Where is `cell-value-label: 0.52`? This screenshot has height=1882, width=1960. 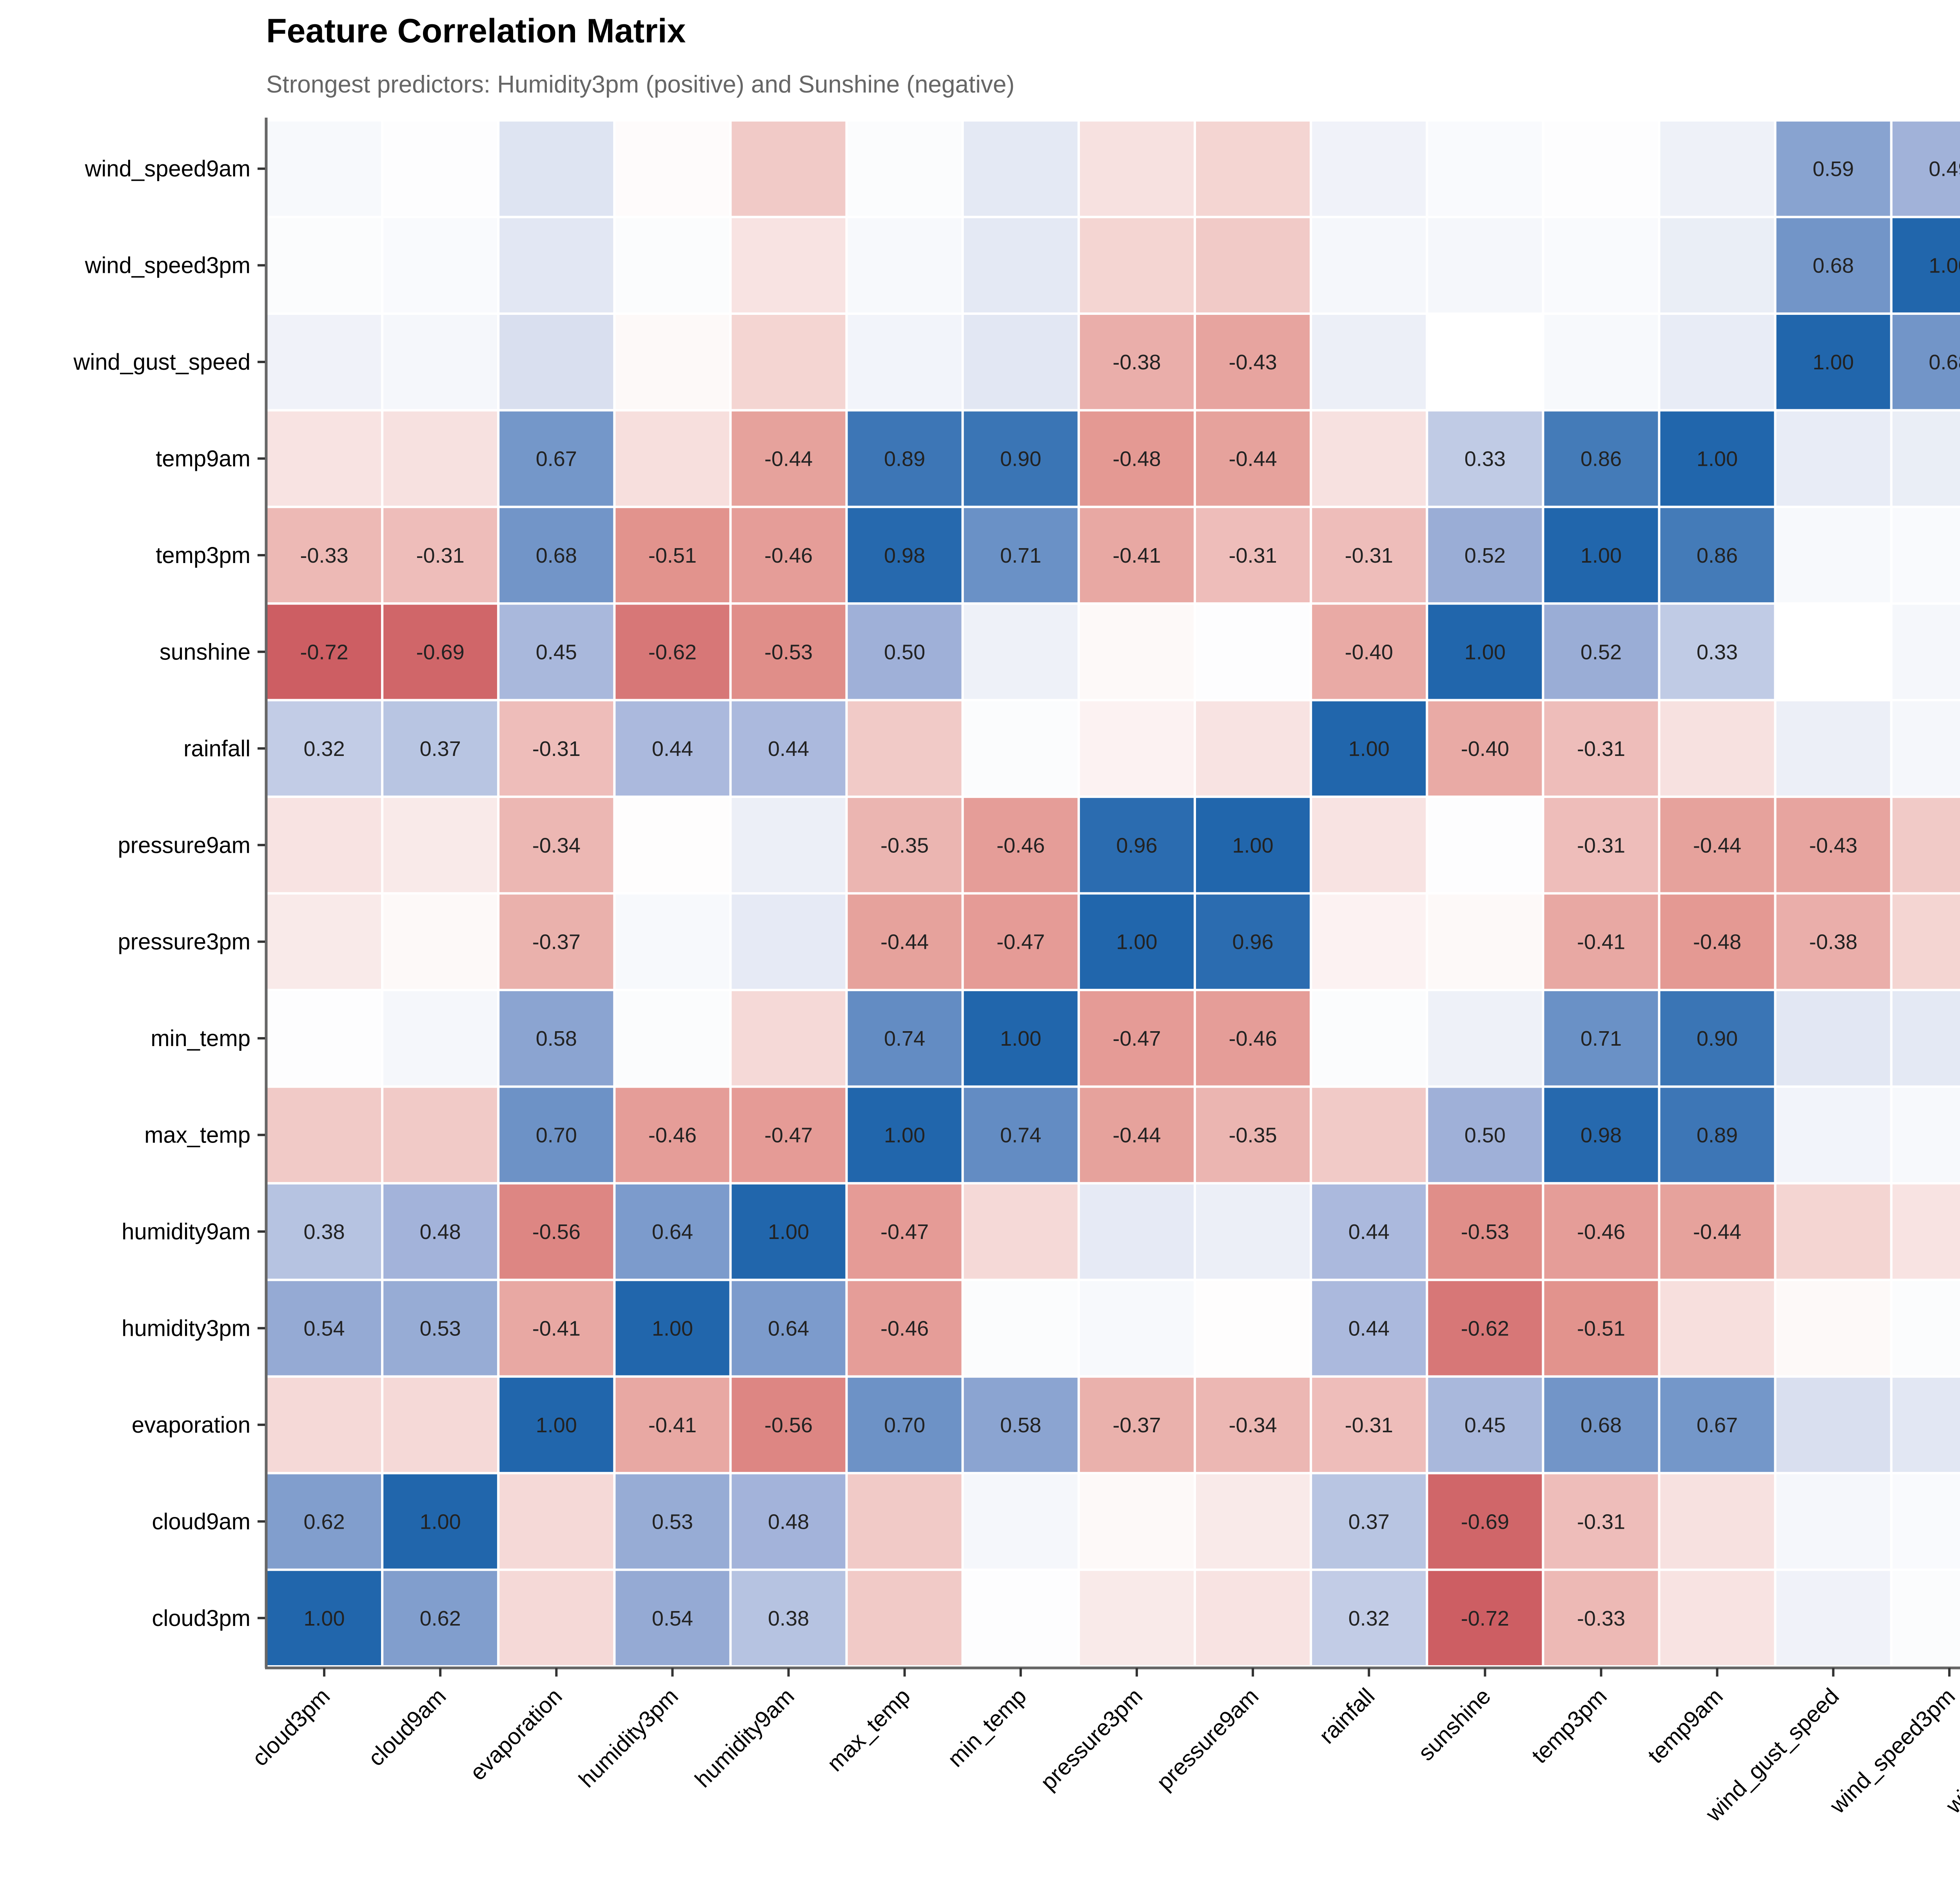
cell-value-label: 0.52 is located at coordinates (1601, 652).